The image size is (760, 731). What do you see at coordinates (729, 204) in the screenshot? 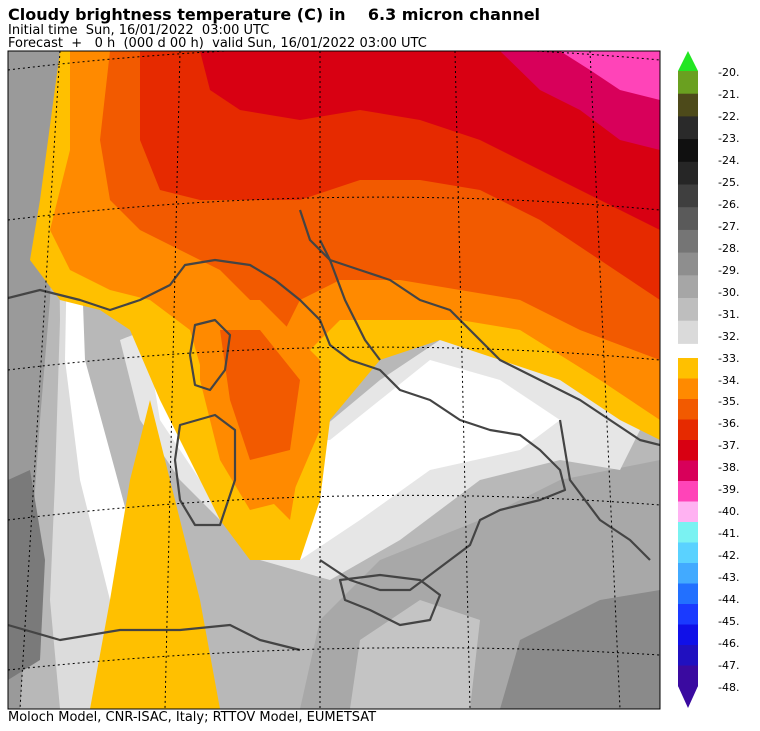
I see `colorbar-tick-label: -26.` at bounding box center [729, 204].